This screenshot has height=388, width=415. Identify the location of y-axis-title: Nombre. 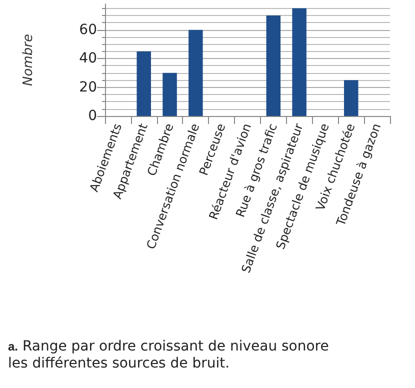
(28, 60).